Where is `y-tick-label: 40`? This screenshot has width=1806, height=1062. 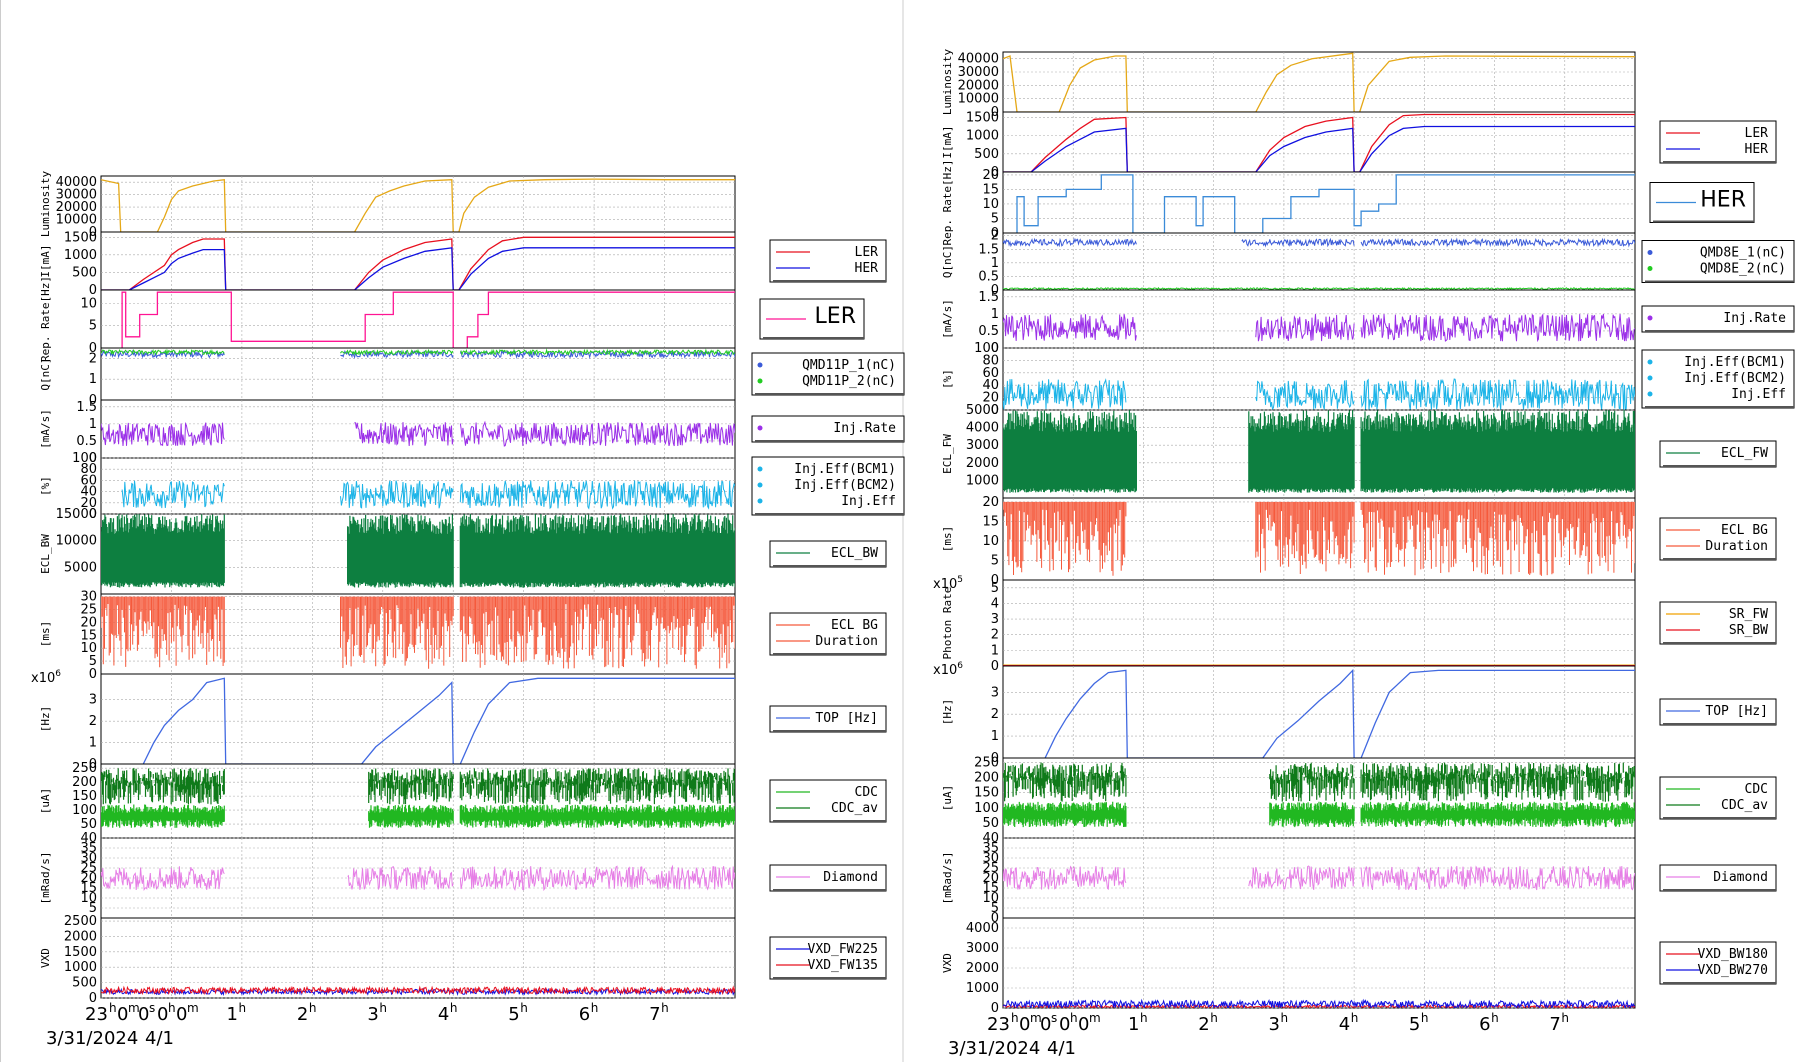 y-tick-label: 40 is located at coordinates (990, 385).